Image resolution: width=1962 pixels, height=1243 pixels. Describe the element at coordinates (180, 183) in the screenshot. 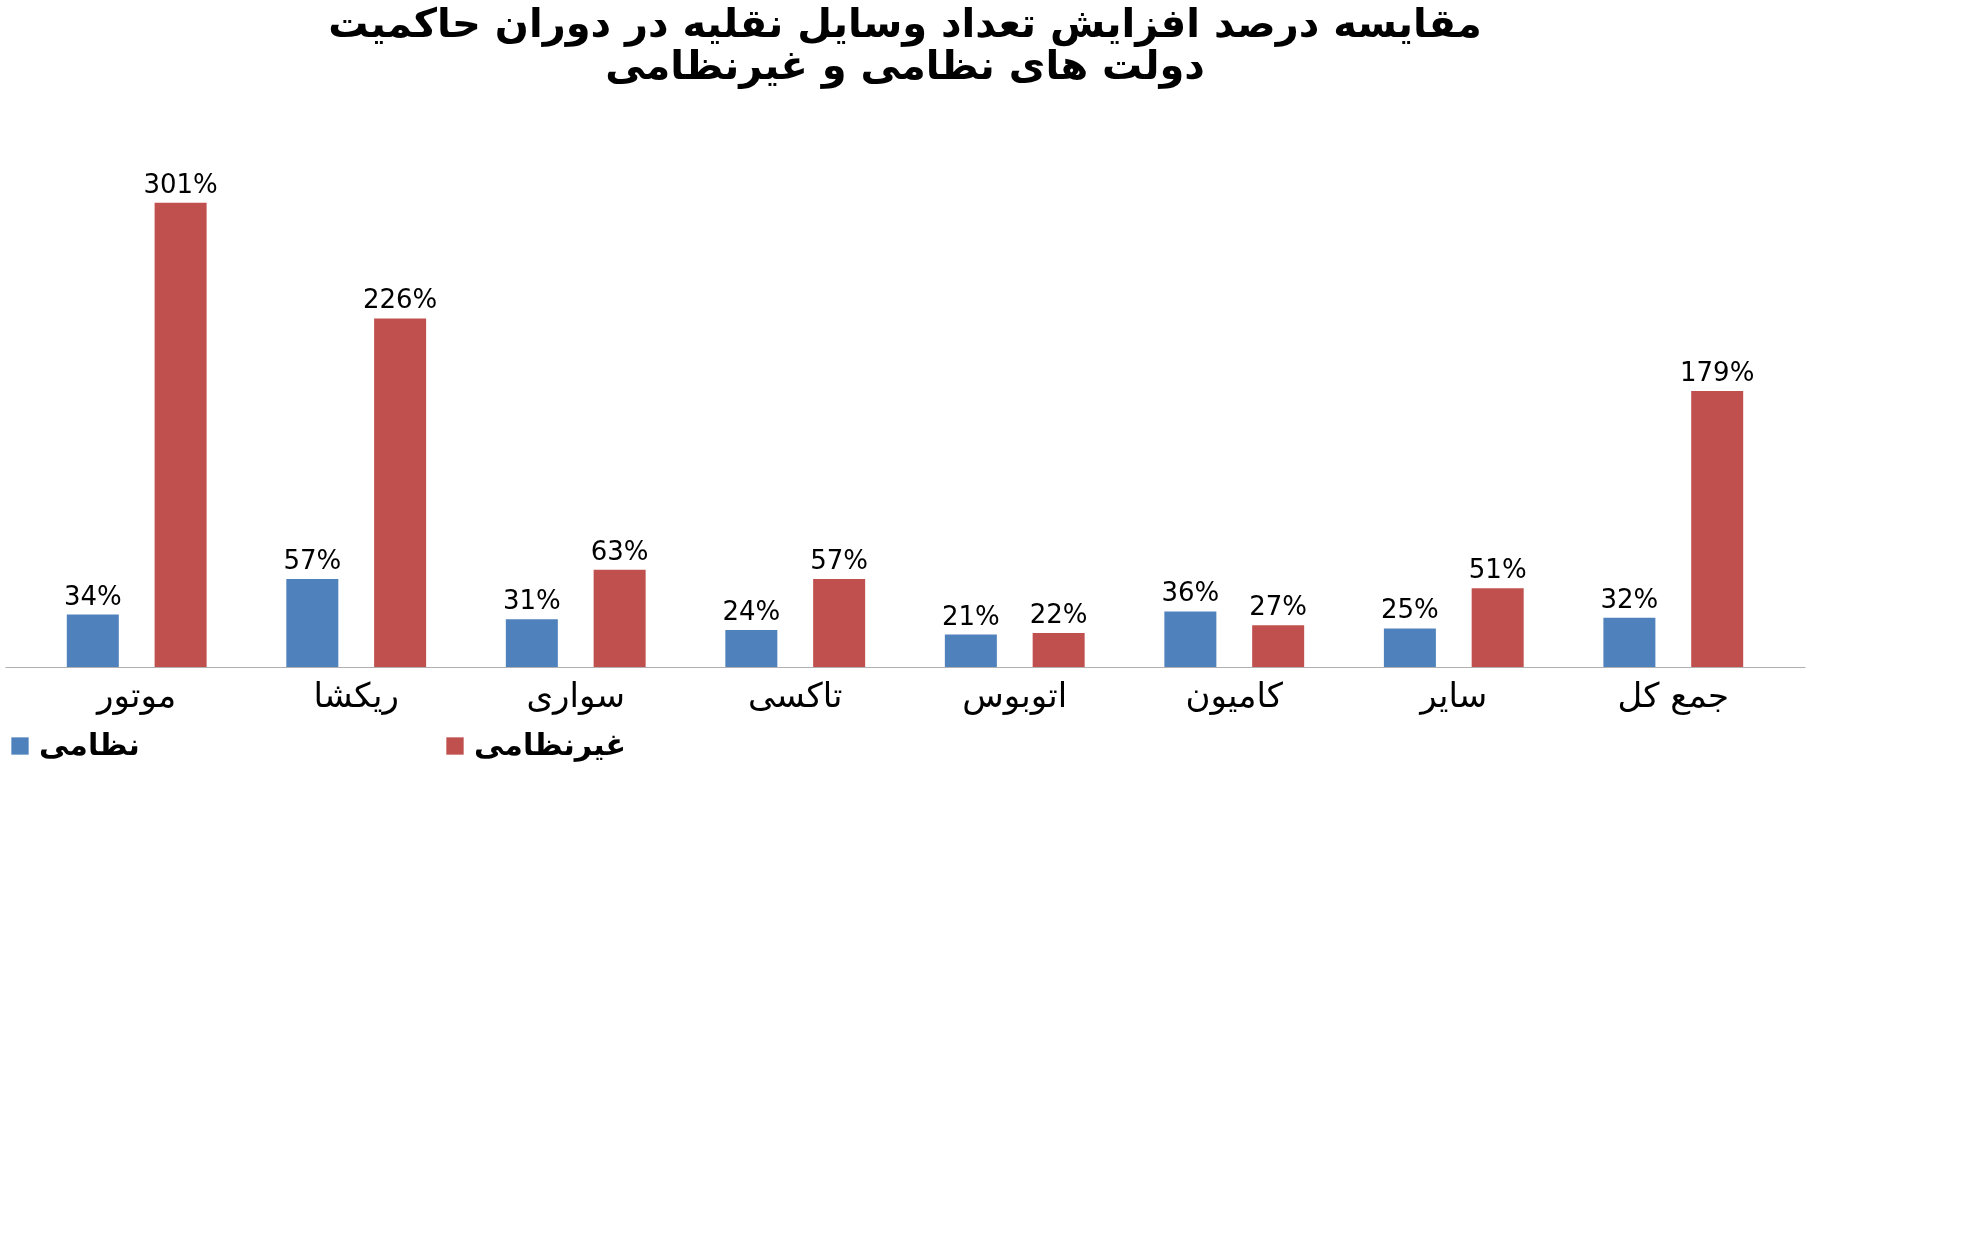

I see `data-label: 301%` at that location.